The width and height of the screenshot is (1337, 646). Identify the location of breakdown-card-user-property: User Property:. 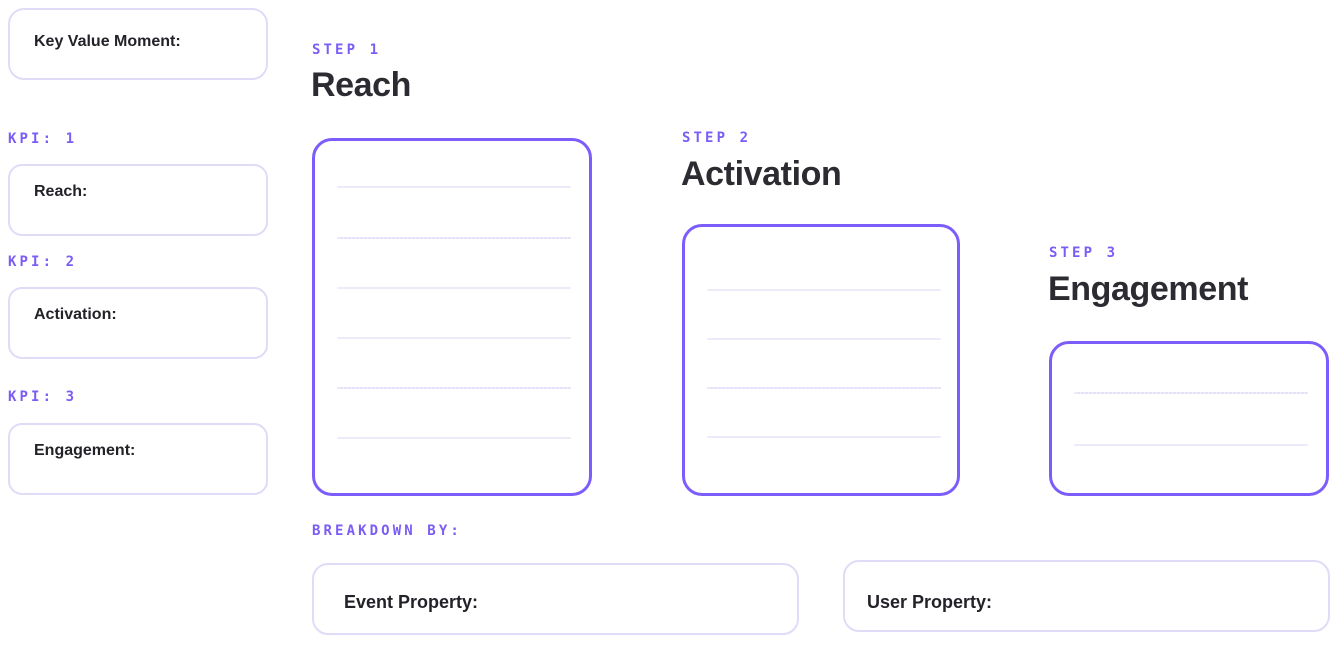
(1086, 596).